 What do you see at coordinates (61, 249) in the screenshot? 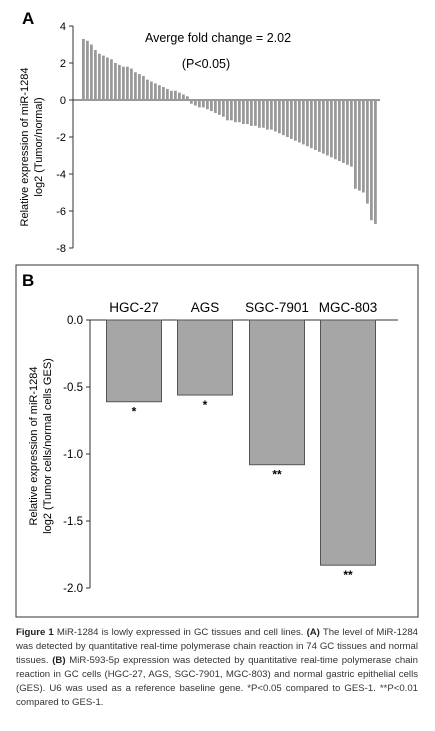
I see `panel-a-tick-label: -8` at bounding box center [61, 249].